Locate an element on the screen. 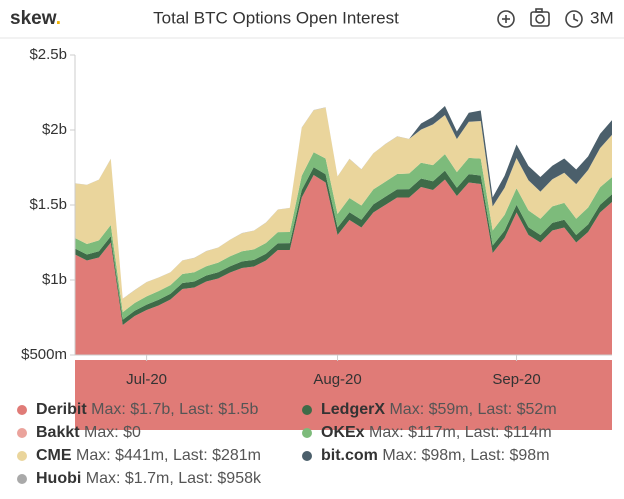  legend-name: Huobi is located at coordinates (58, 478).